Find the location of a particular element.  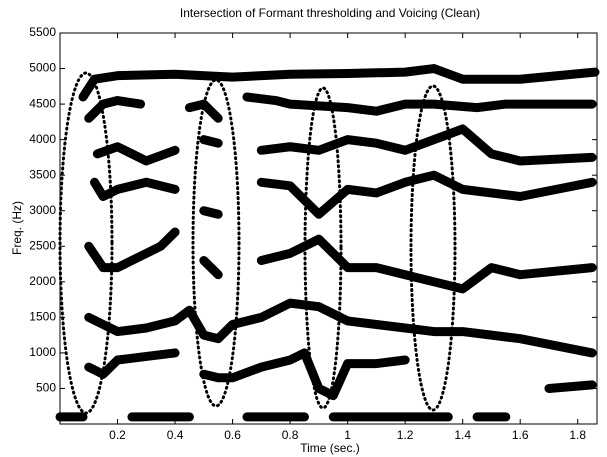

x-tick-label: 1.6 is located at coordinates (520, 435).